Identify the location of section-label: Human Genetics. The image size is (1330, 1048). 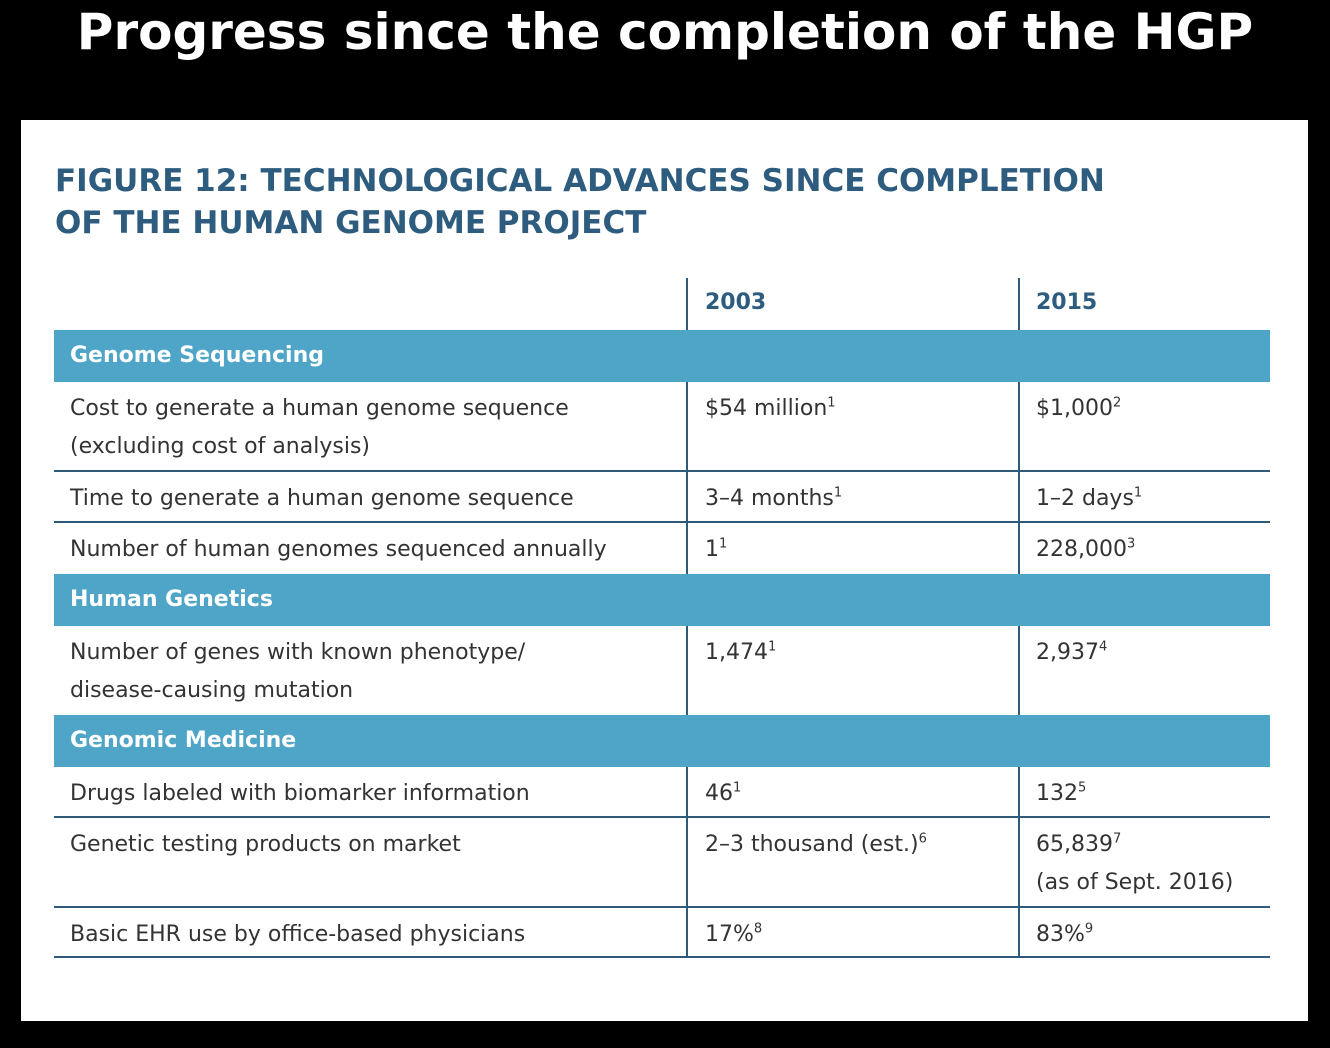
(171, 599).